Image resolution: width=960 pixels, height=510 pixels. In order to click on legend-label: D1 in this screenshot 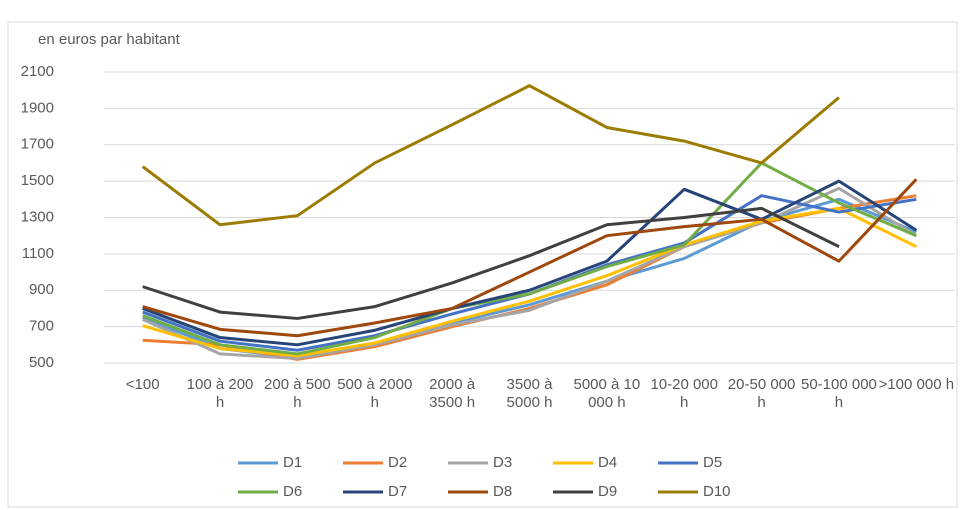, I will do `click(292, 462)`.